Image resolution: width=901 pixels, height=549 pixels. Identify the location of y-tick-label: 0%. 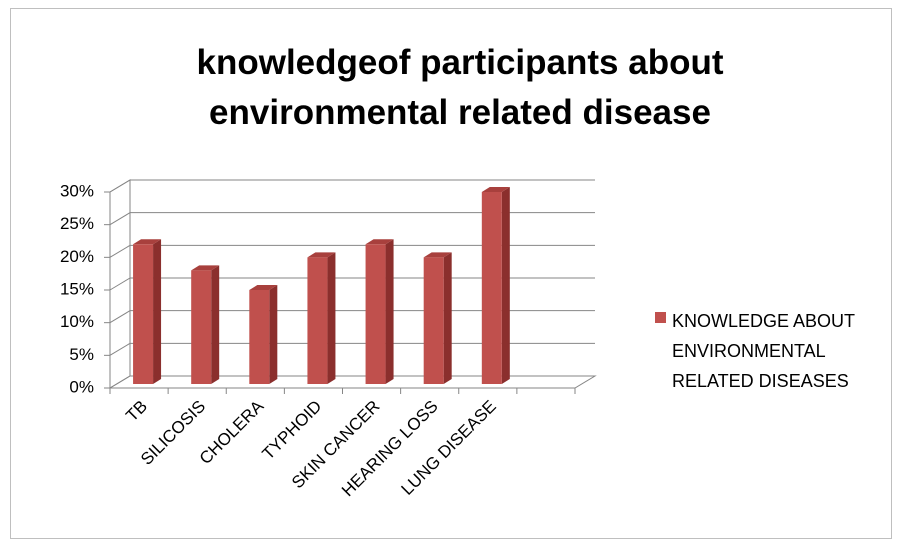
(81, 386).